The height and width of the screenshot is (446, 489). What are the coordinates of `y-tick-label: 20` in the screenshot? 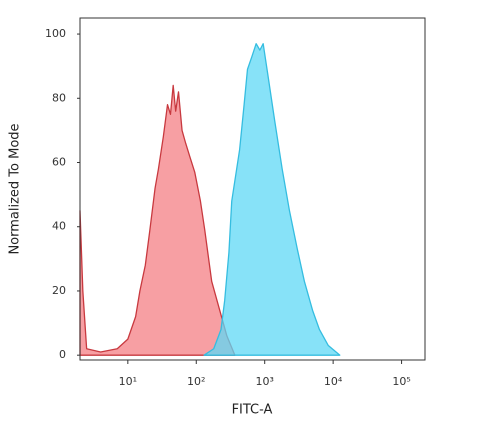 It's located at (59, 290).